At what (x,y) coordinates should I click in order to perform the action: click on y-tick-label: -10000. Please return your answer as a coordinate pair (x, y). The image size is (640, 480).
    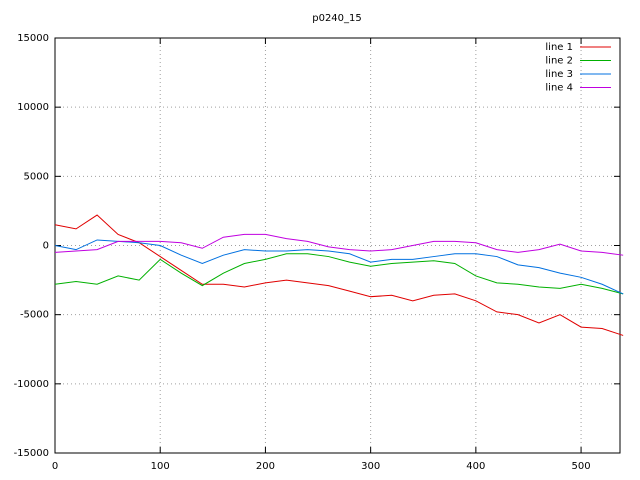
    Looking at the image, I should click on (31, 384).